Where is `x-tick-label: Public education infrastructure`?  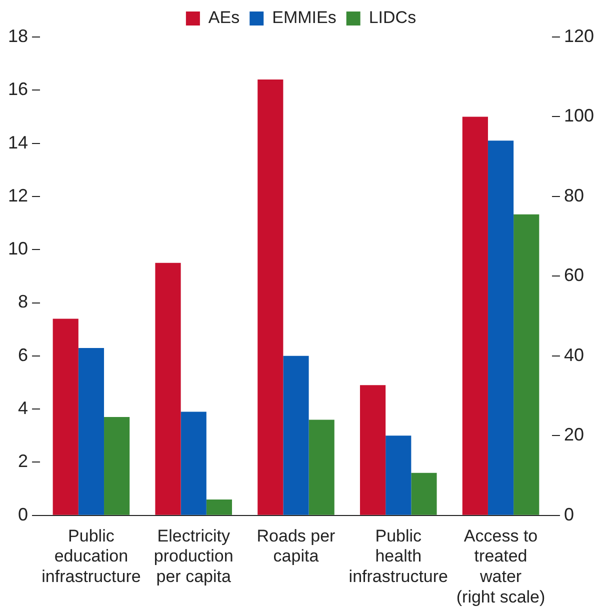 x-tick-label: Public education infrastructure is located at coordinates (91, 556).